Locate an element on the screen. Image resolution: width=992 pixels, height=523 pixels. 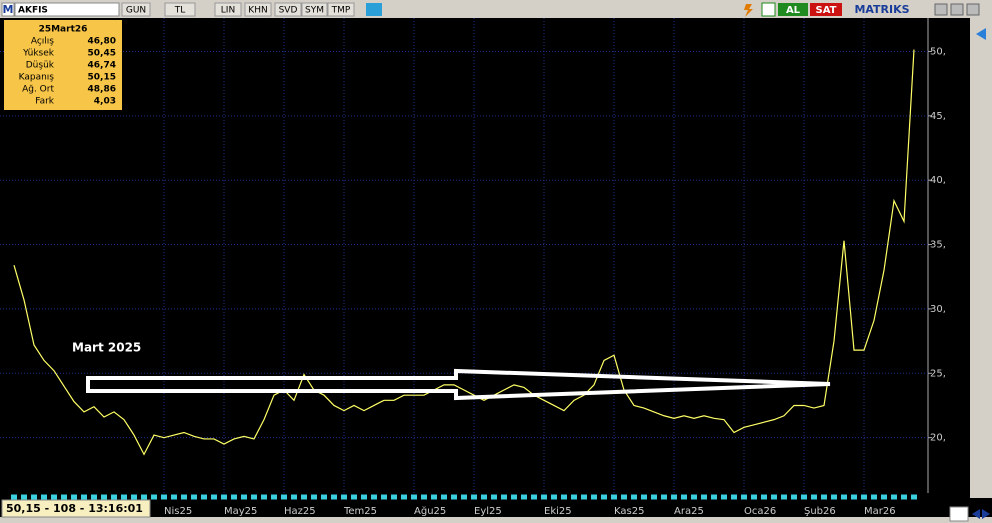
info-label: Ağ. Ort is located at coordinates (38, 90).